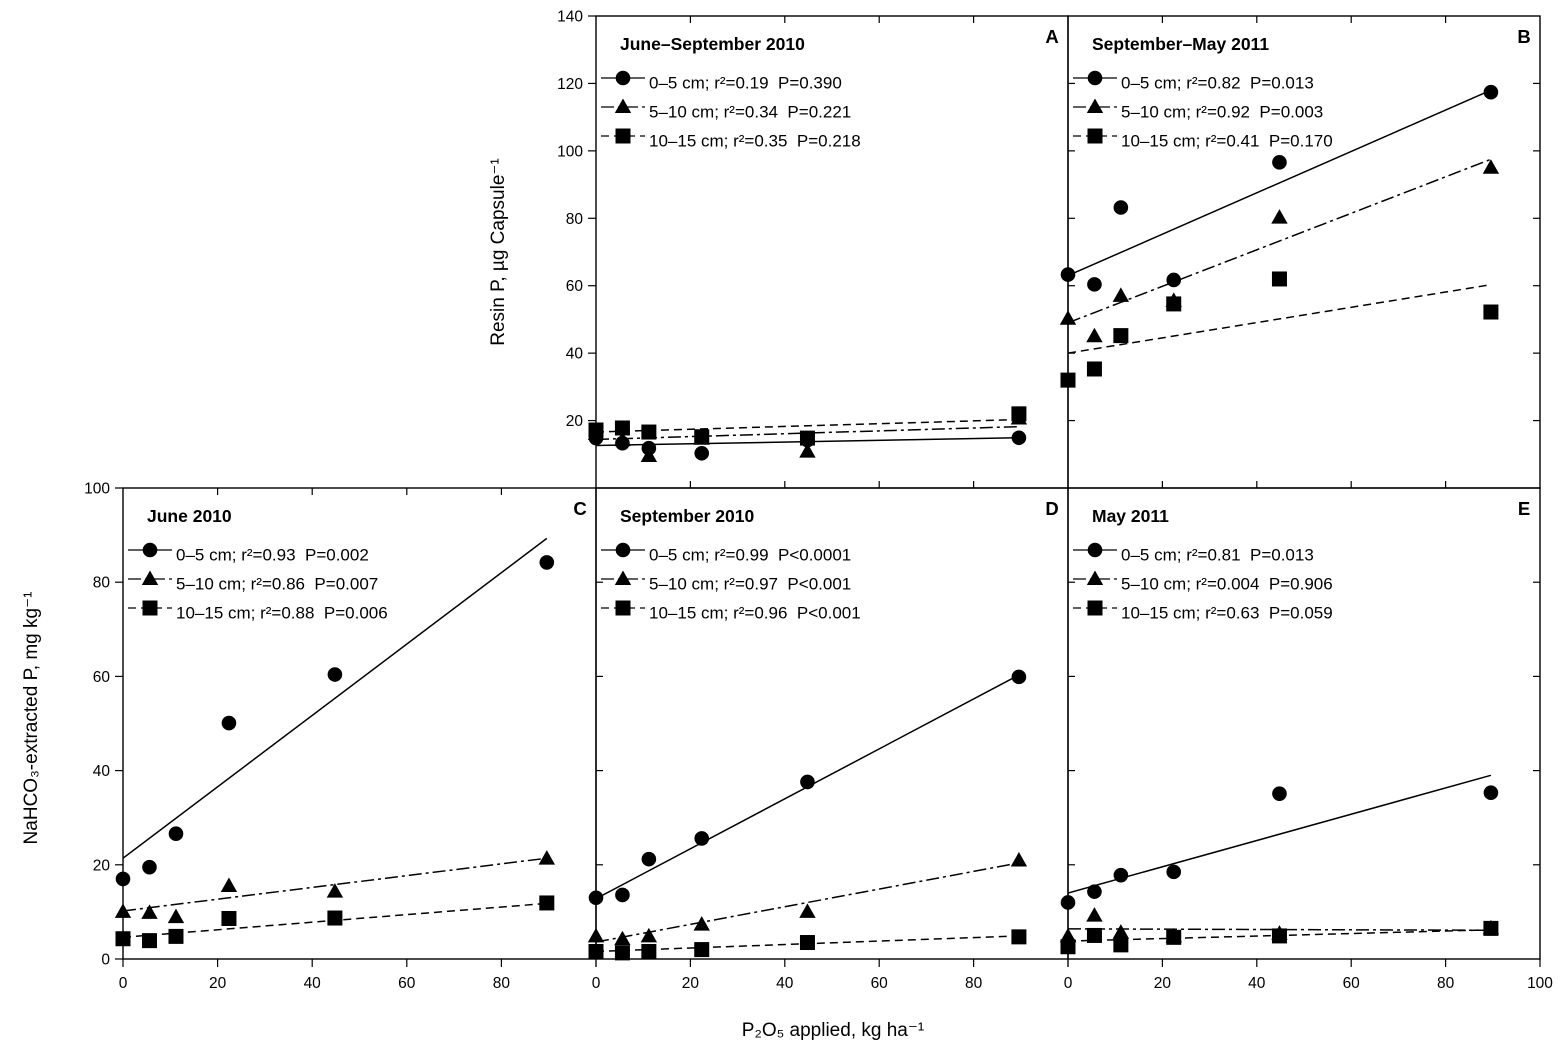 The image size is (1562, 1052). What do you see at coordinates (575, 421) in the screenshot?
I see `y-tick-label: 20` at bounding box center [575, 421].